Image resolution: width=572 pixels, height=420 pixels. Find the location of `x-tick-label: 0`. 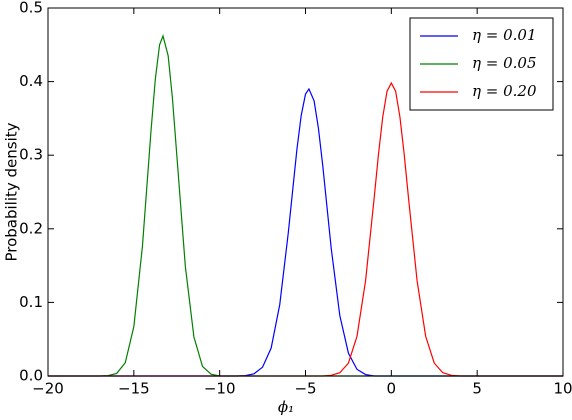

x-tick-label: 0 is located at coordinates (392, 389).